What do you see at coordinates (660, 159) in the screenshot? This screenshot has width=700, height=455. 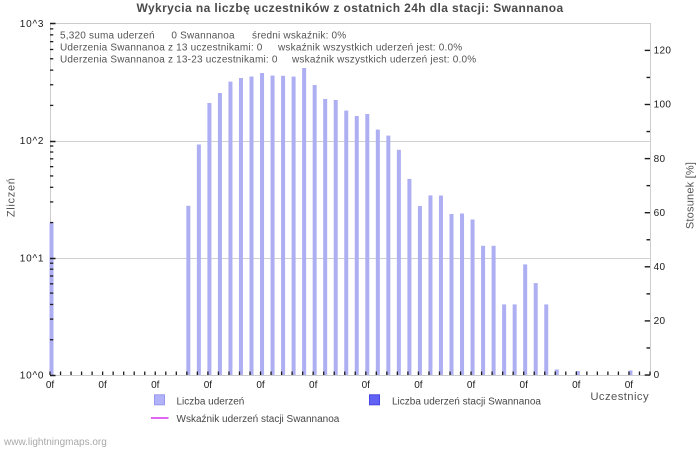 I see `svg-text: 80` at bounding box center [660, 159].